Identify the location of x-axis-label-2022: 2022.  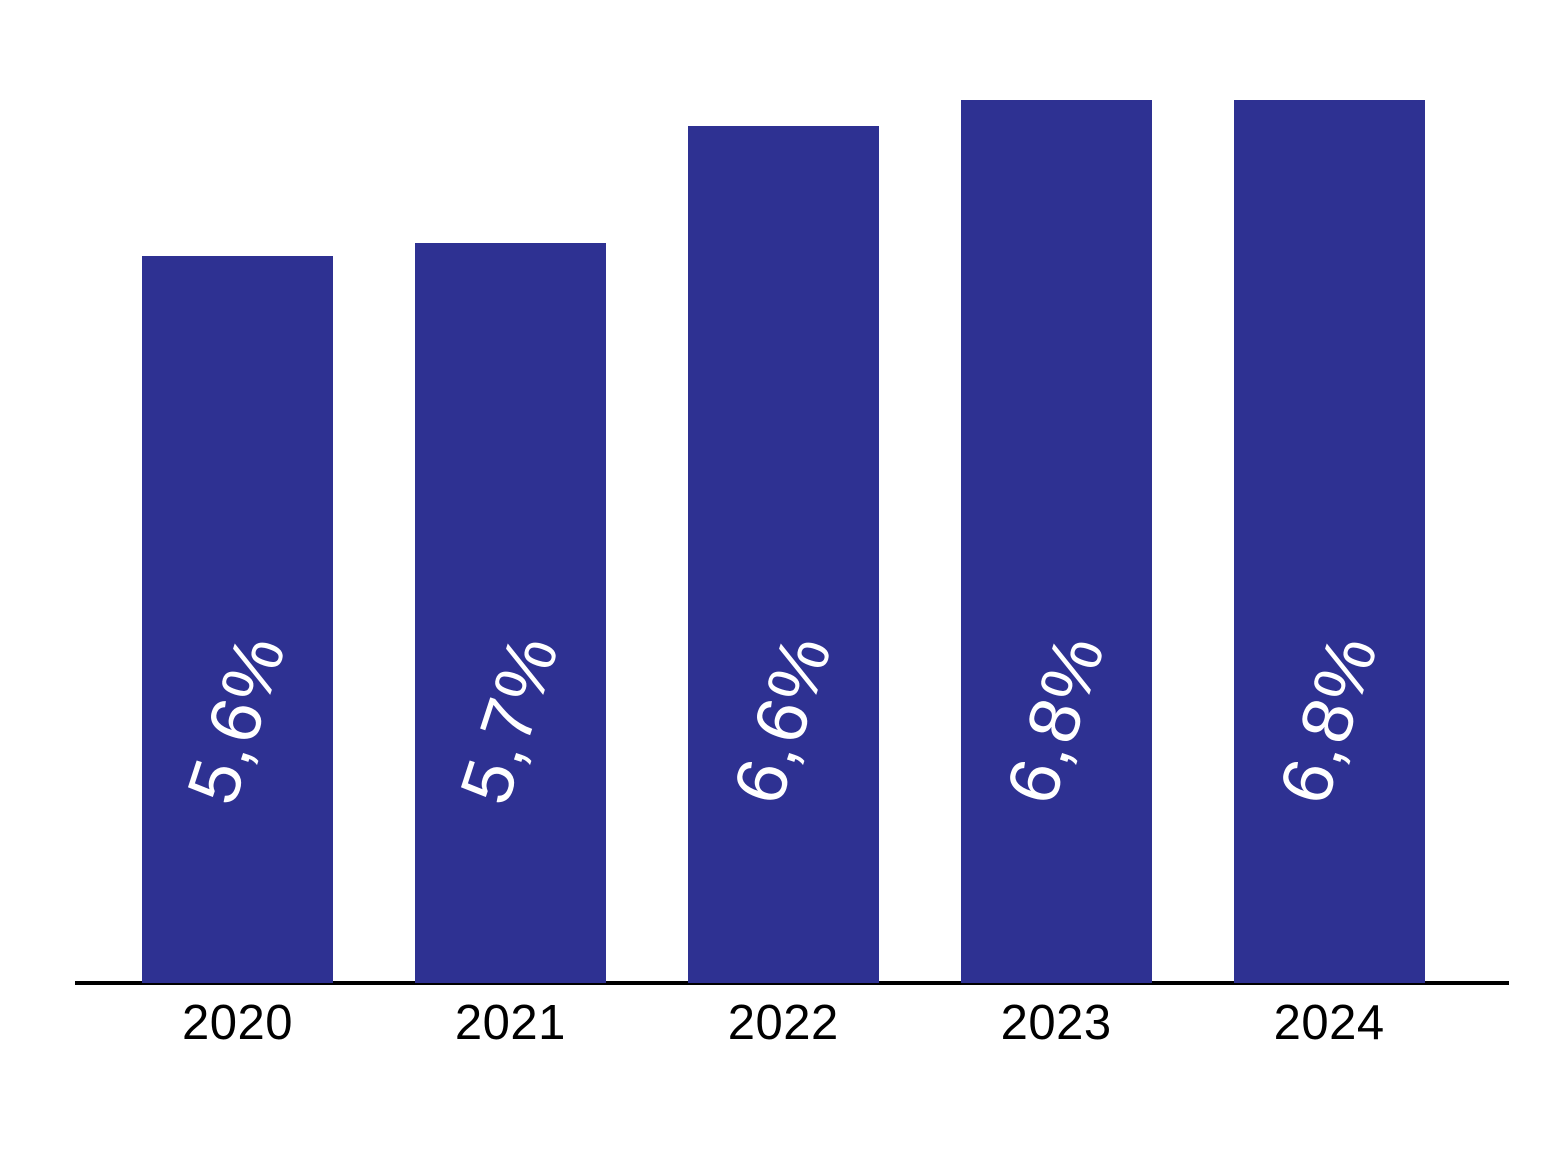
(783, 1023).